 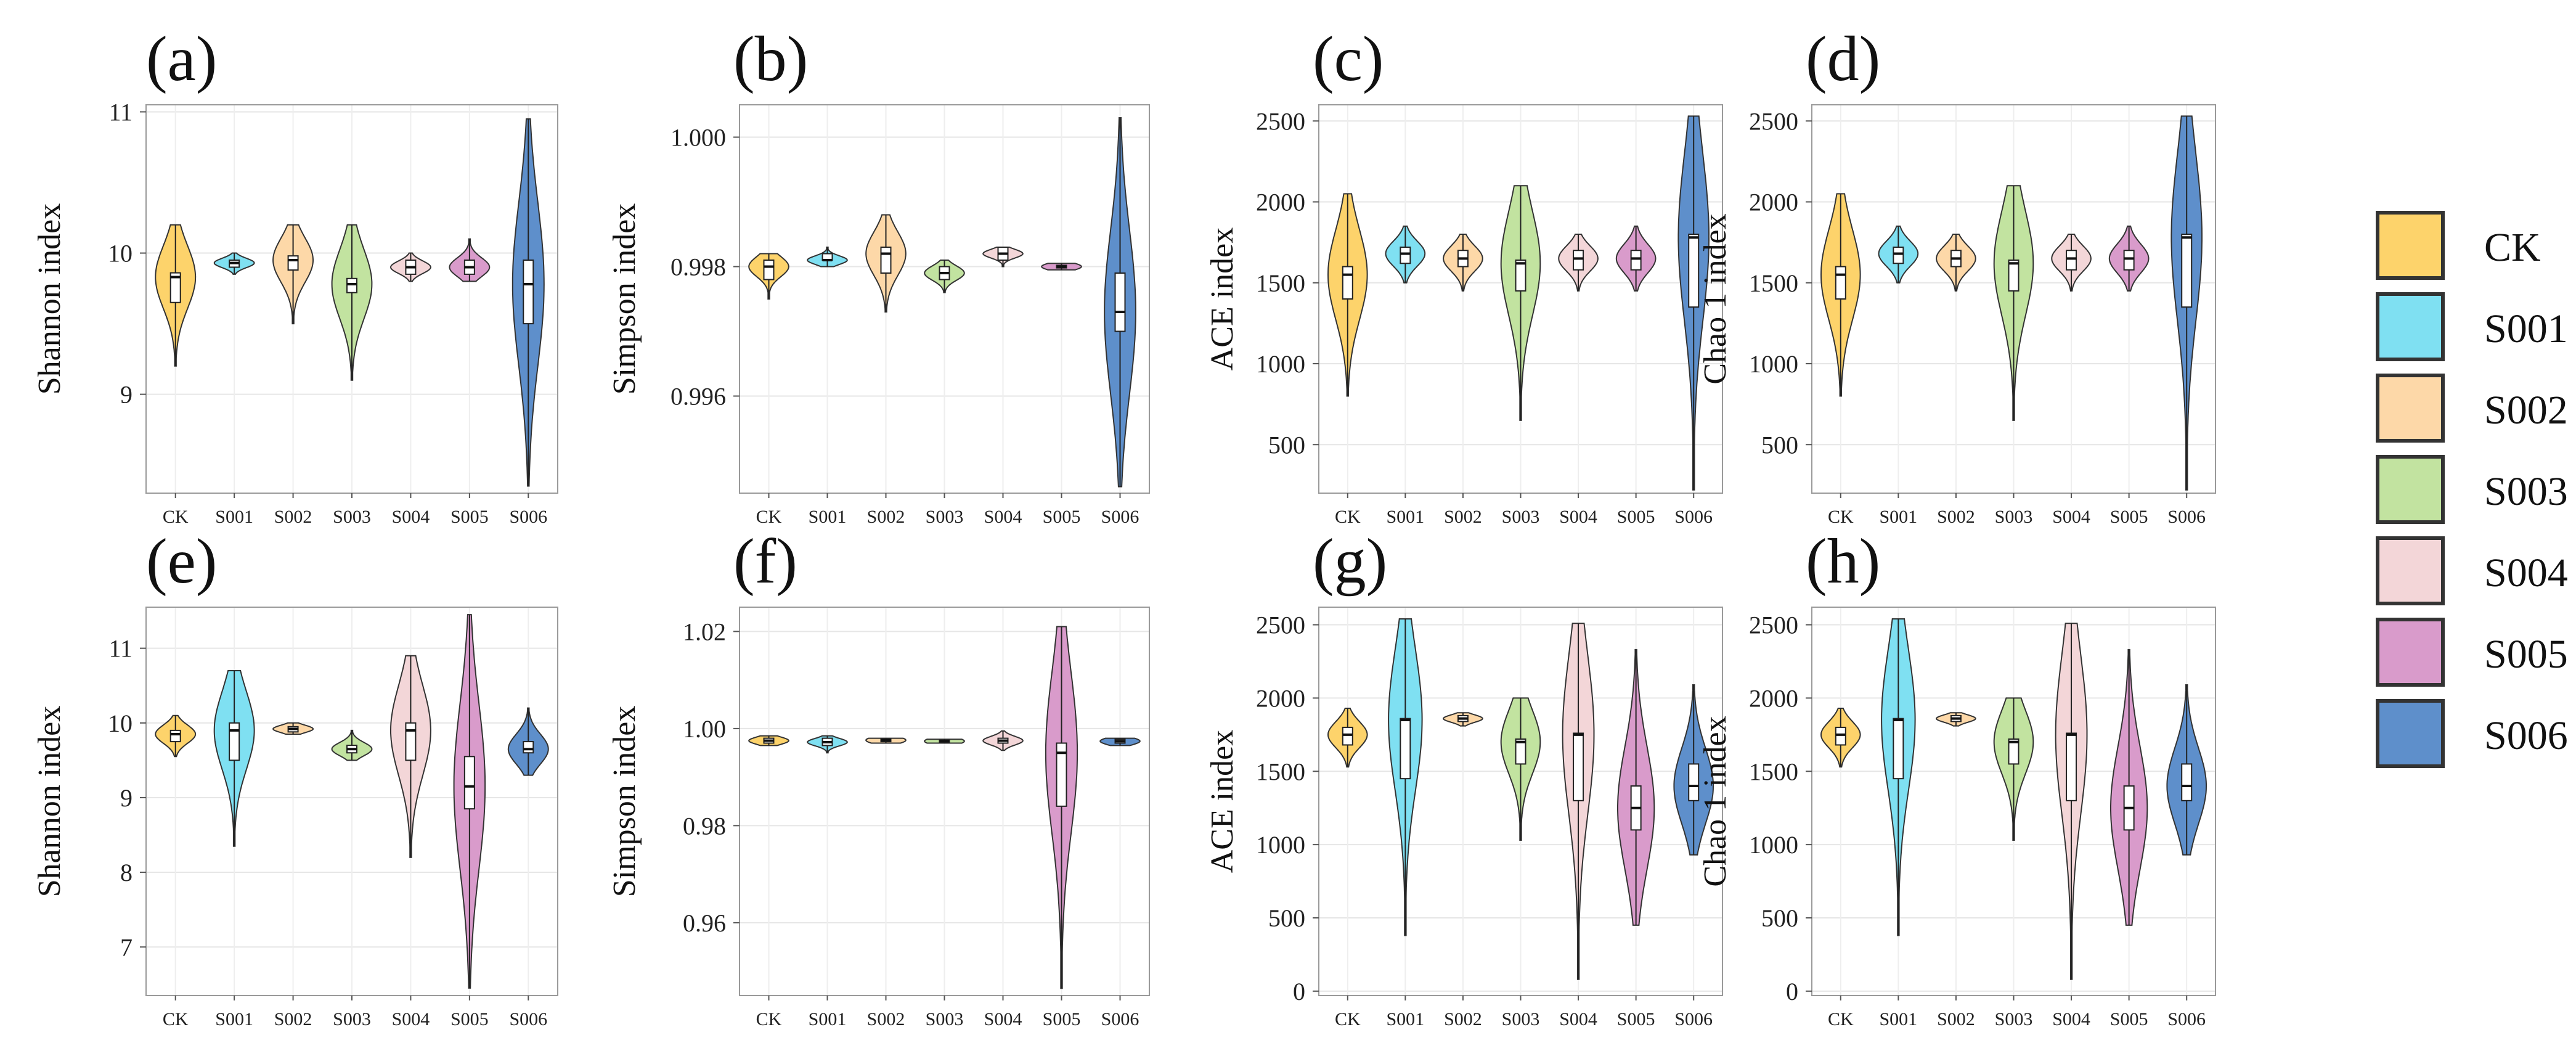 I want to click on y-tick-label: 2000, so click(x=1774, y=698).